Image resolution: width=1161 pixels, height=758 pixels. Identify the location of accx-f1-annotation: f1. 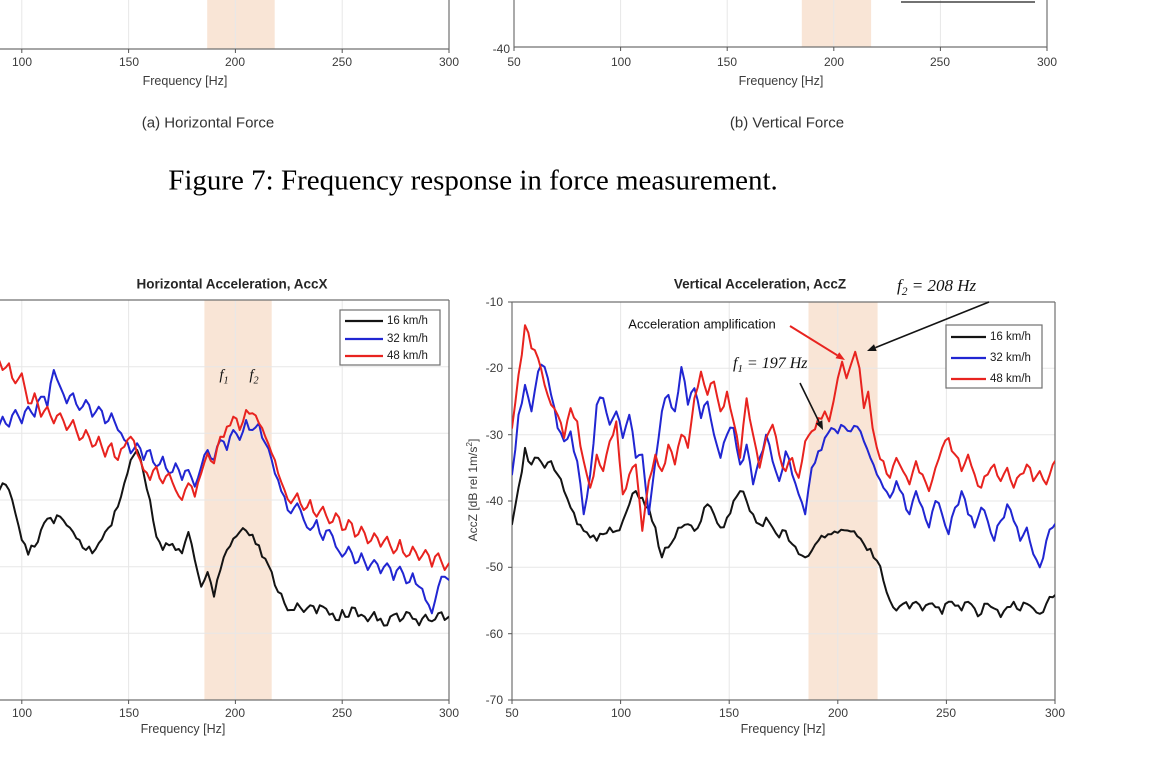
(224, 377).